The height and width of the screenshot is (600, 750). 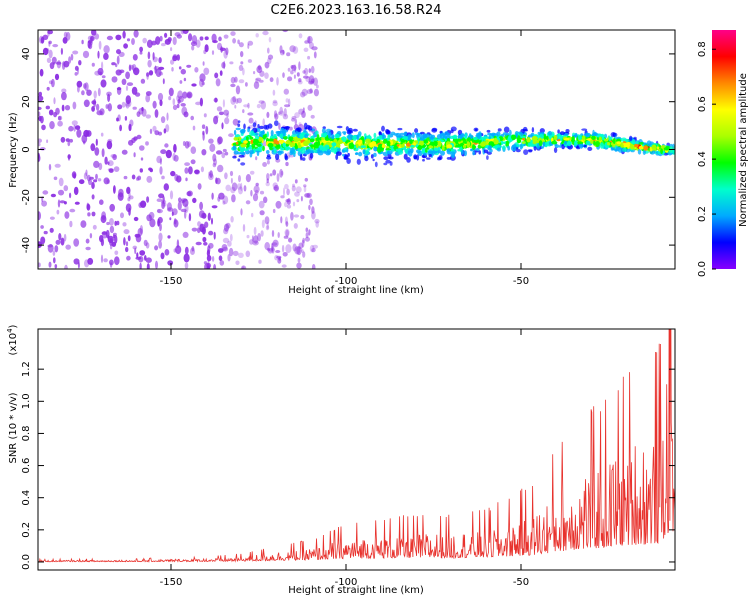 What do you see at coordinates (702, 49) in the screenshot?
I see `colorbar-tick-label: 0.8` at bounding box center [702, 49].